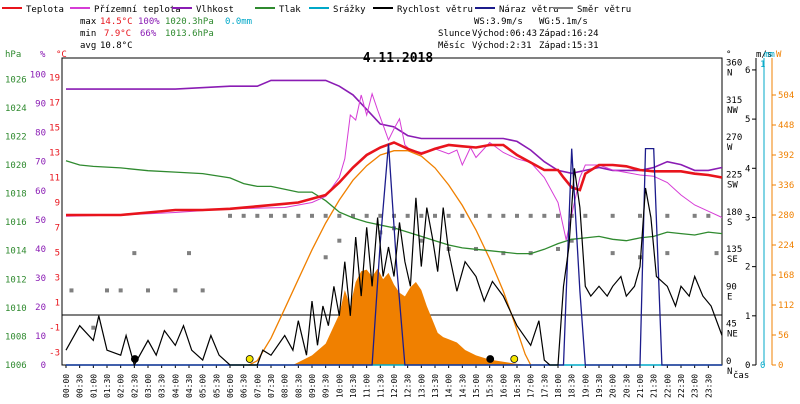 The image size is (800, 404). Describe the element at coordinates (747, 120) in the screenshot. I see `ms-tick: 5` at that location.